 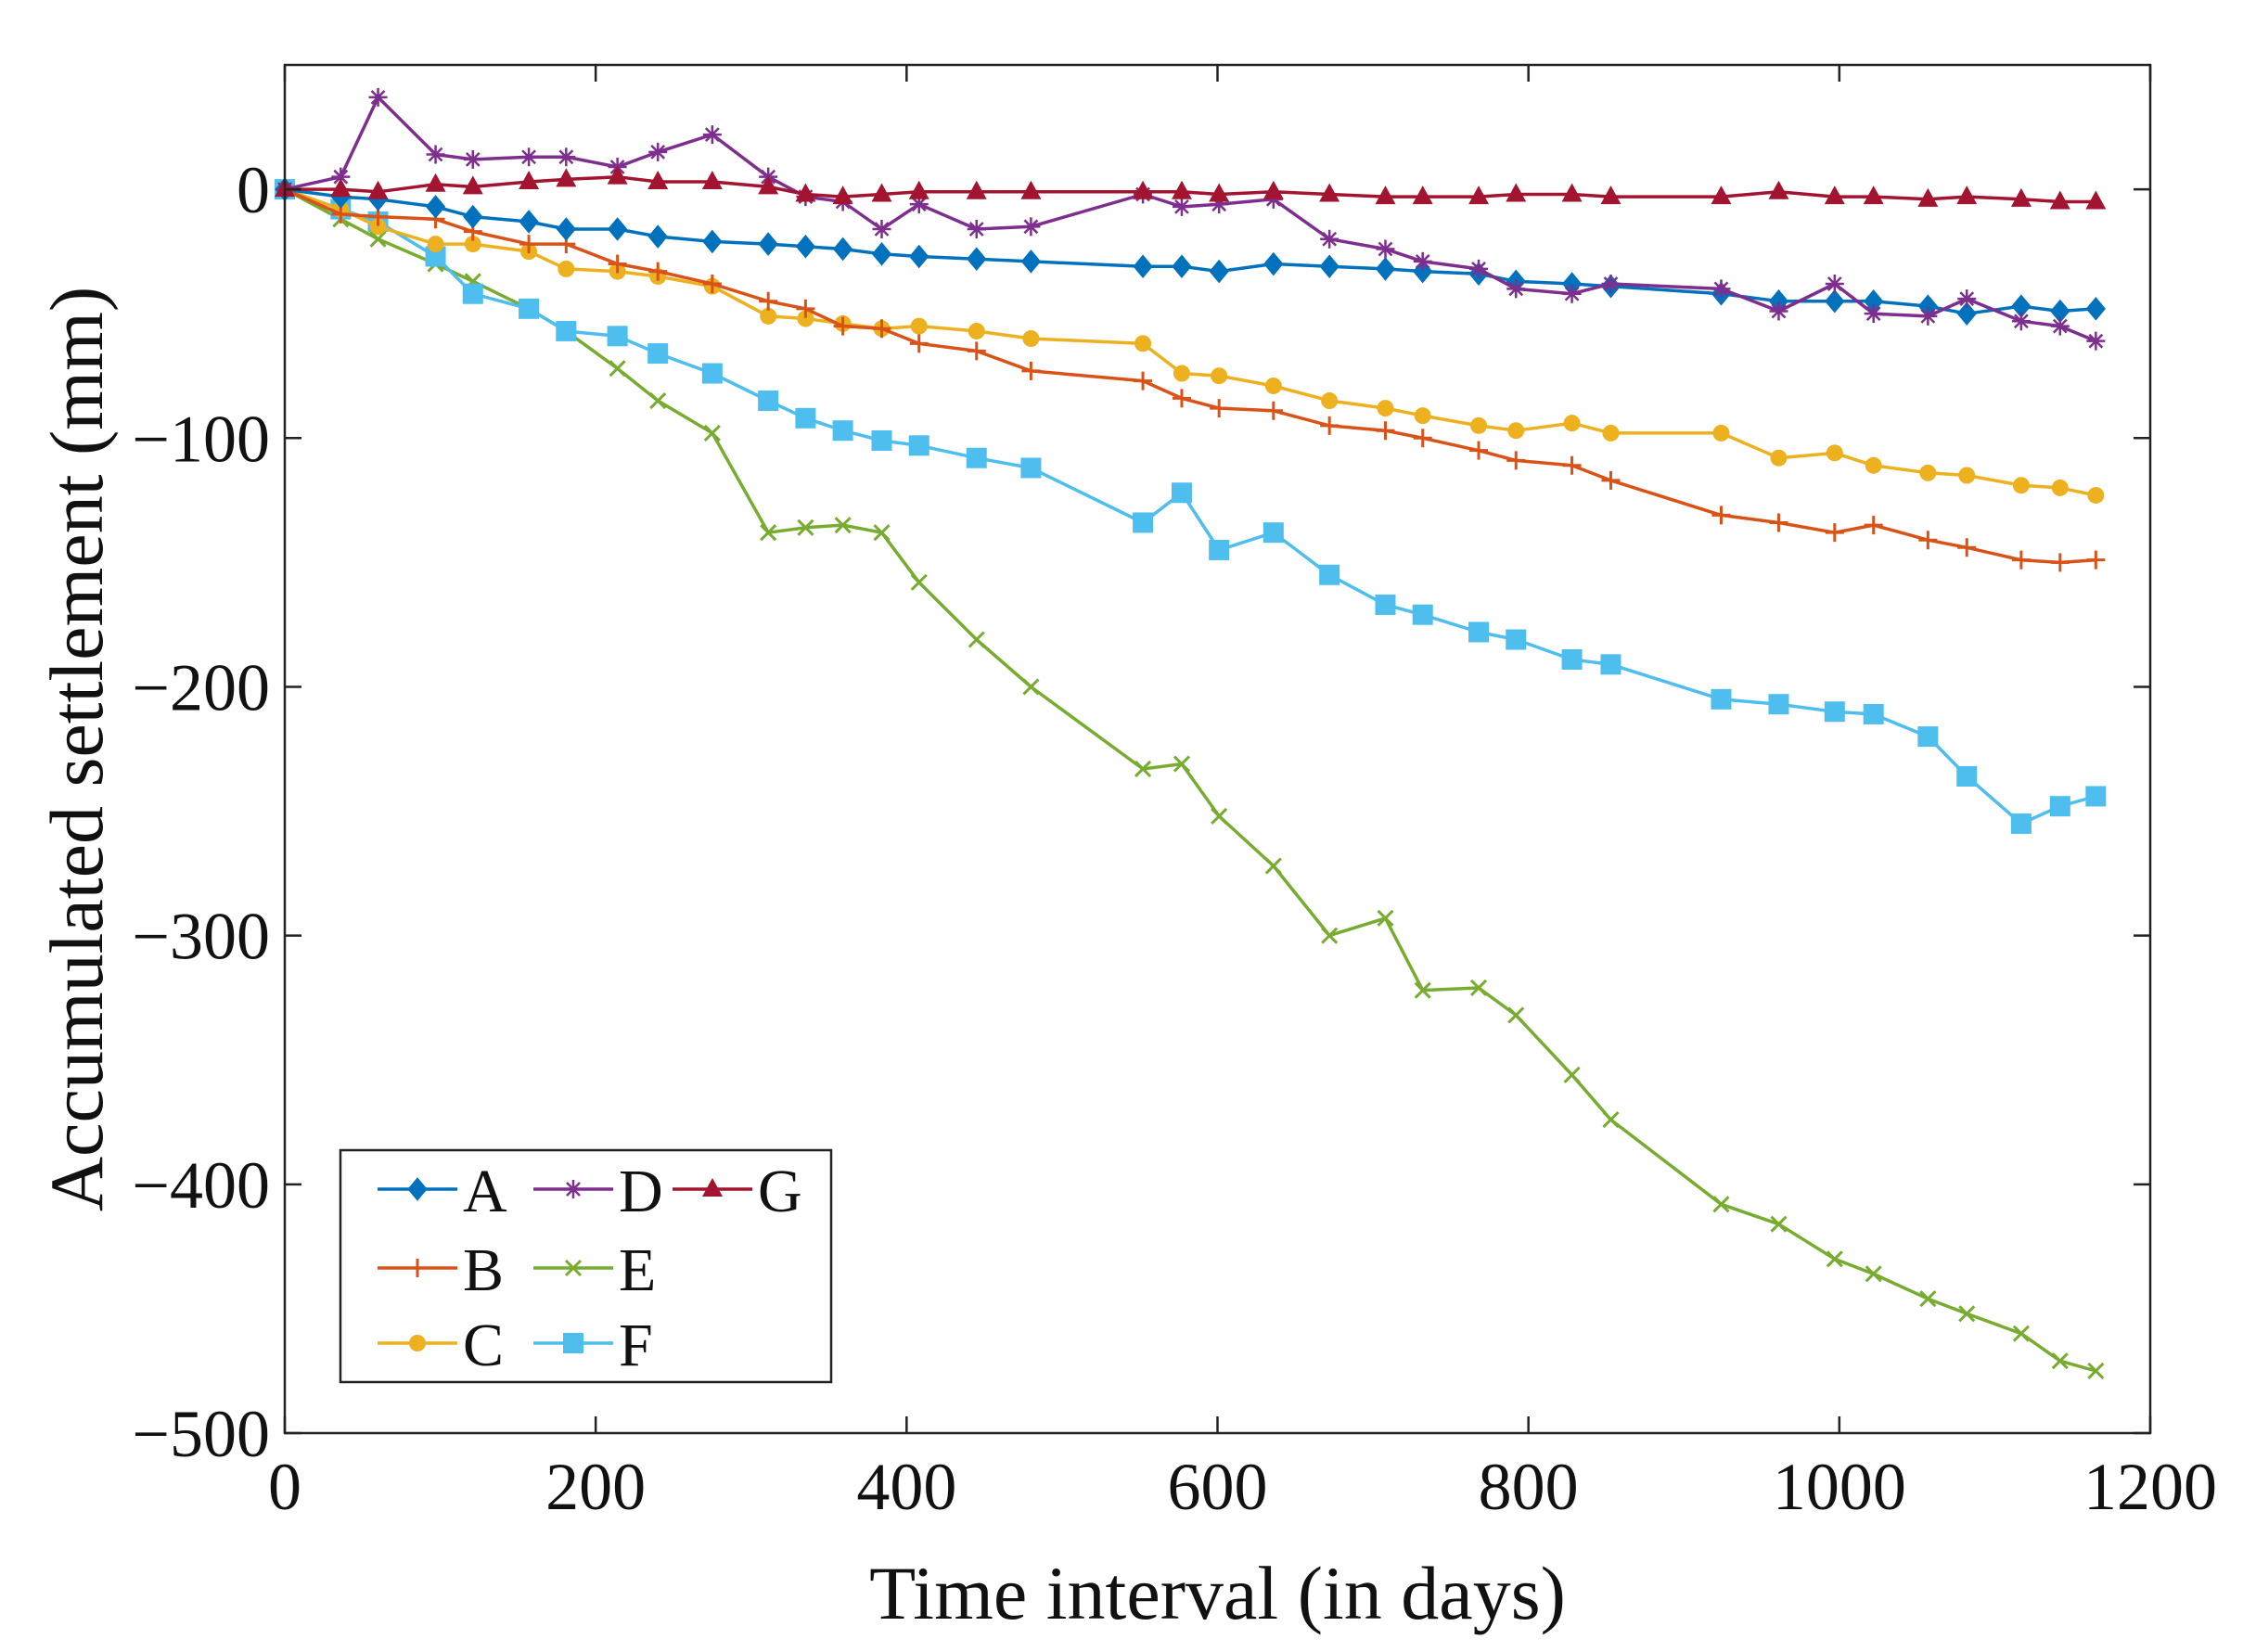 What do you see at coordinates (593, 1345) in the screenshot?
I see `legend-entry-F: F` at bounding box center [593, 1345].